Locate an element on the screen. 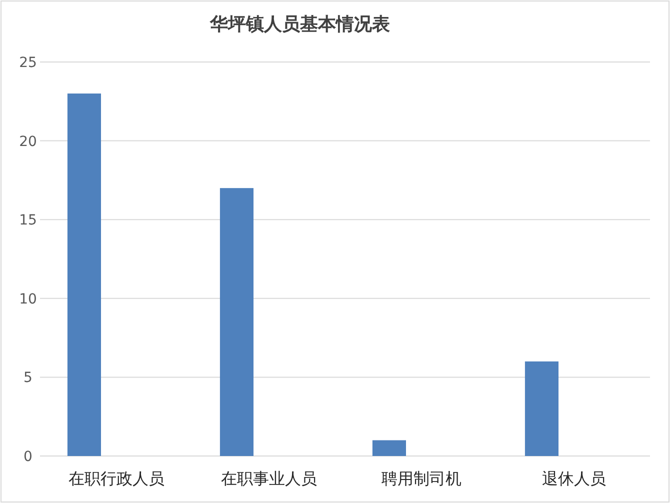  y-tick-label: 25 is located at coordinates (28, 63).